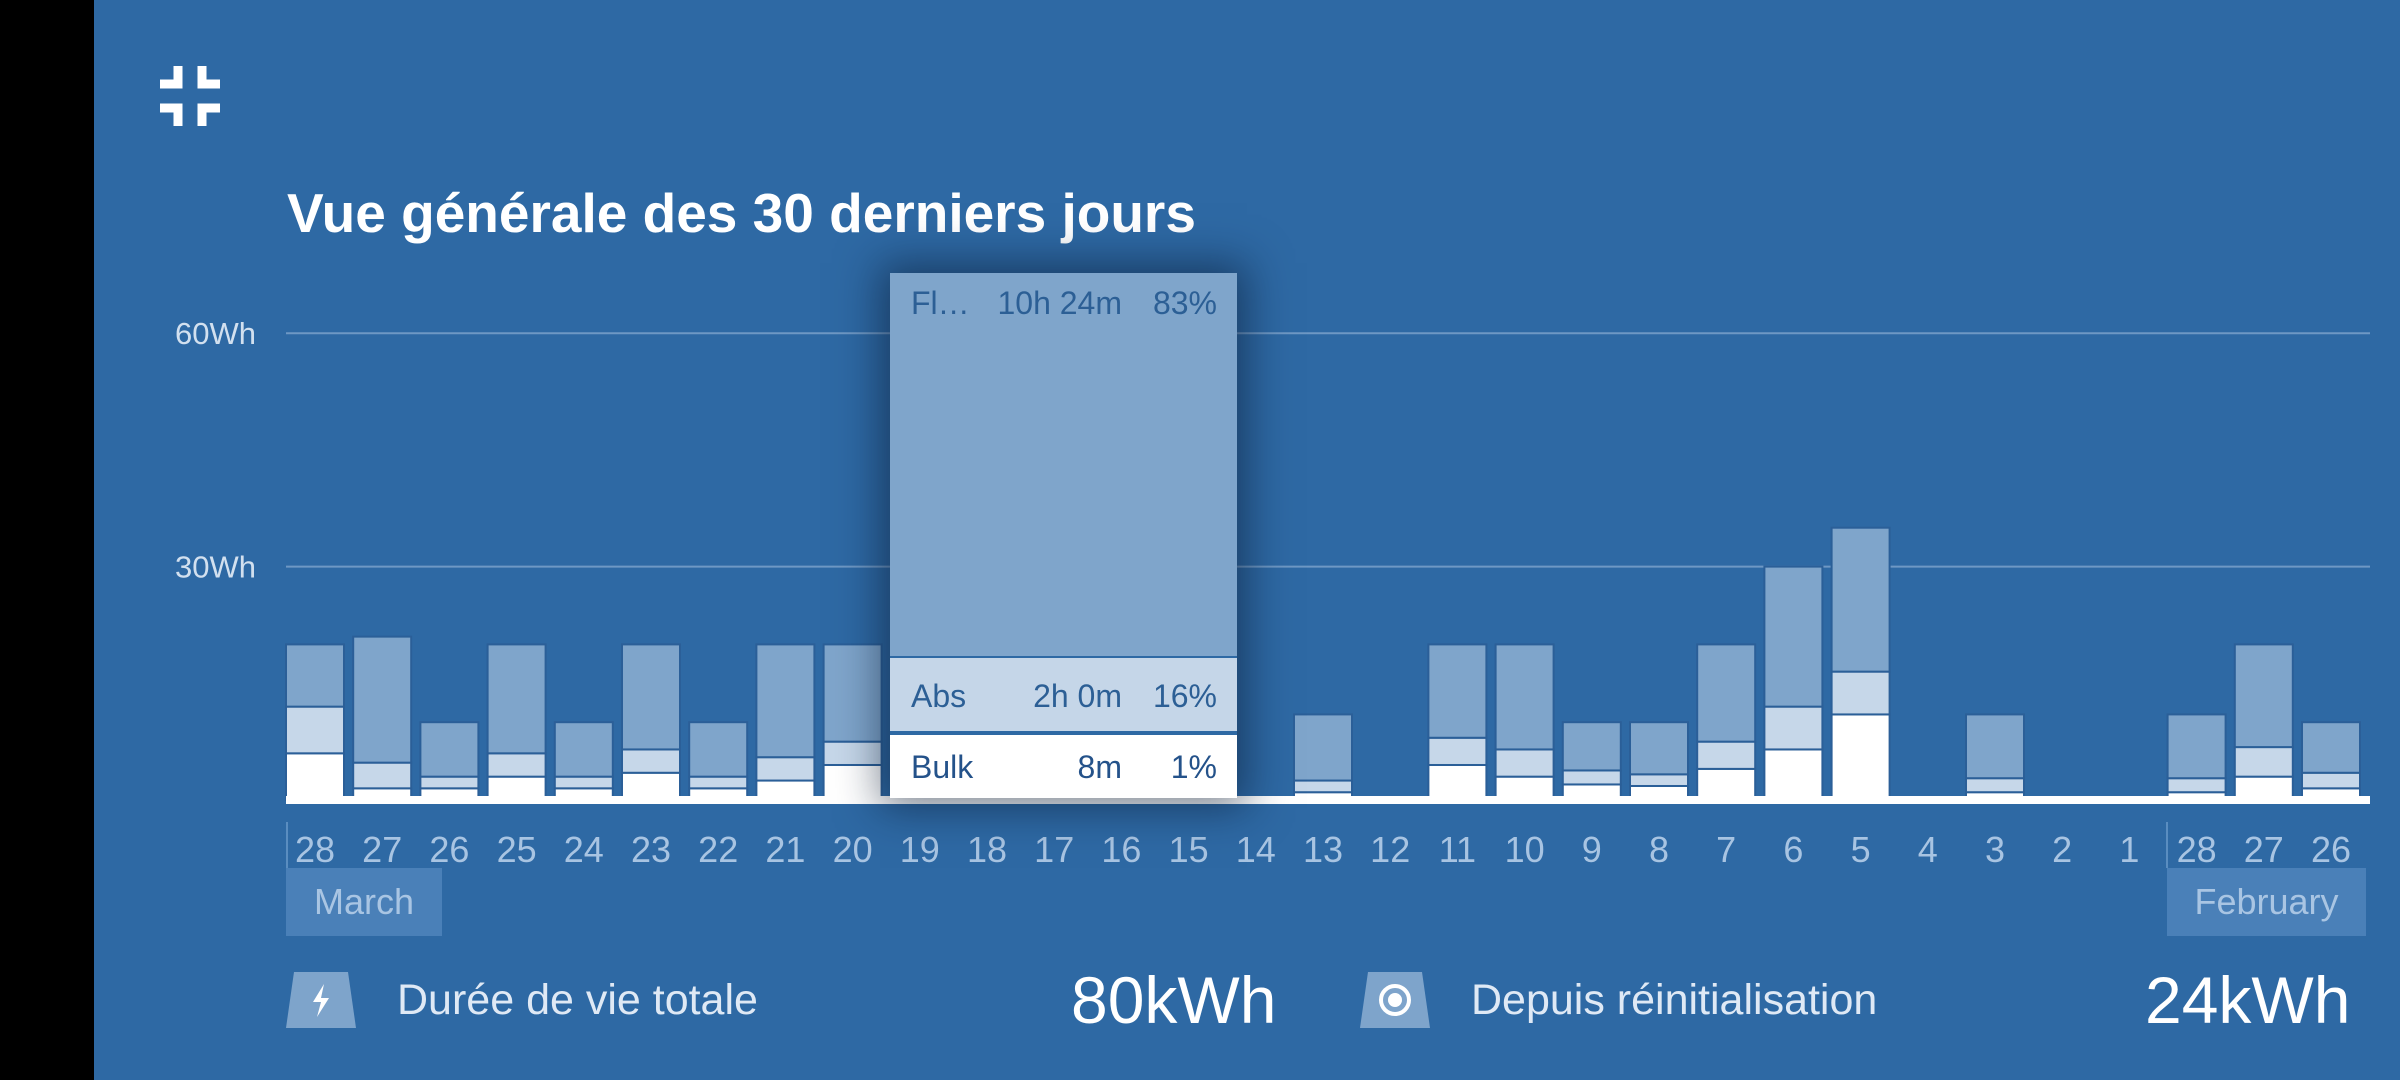 The height and width of the screenshot is (1080, 2400). I want to click on target-icon, so click(1395, 1000).